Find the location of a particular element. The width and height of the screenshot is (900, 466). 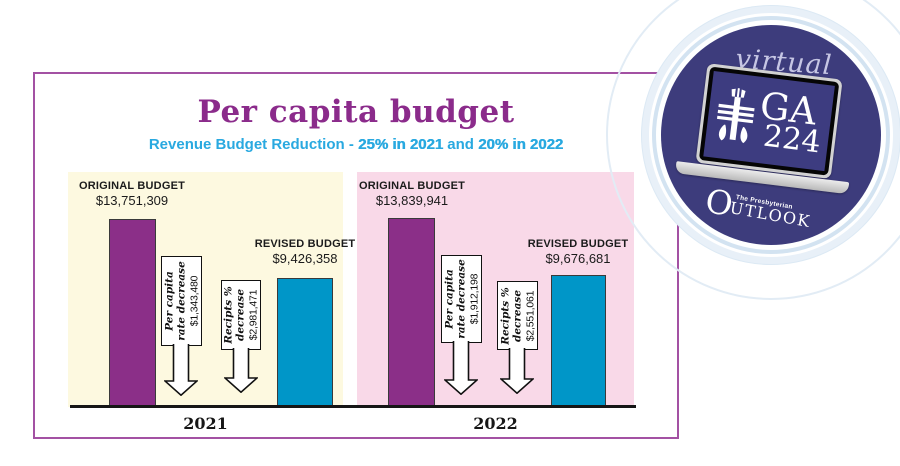

label-value: $9,426,358 is located at coordinates (305, 258).